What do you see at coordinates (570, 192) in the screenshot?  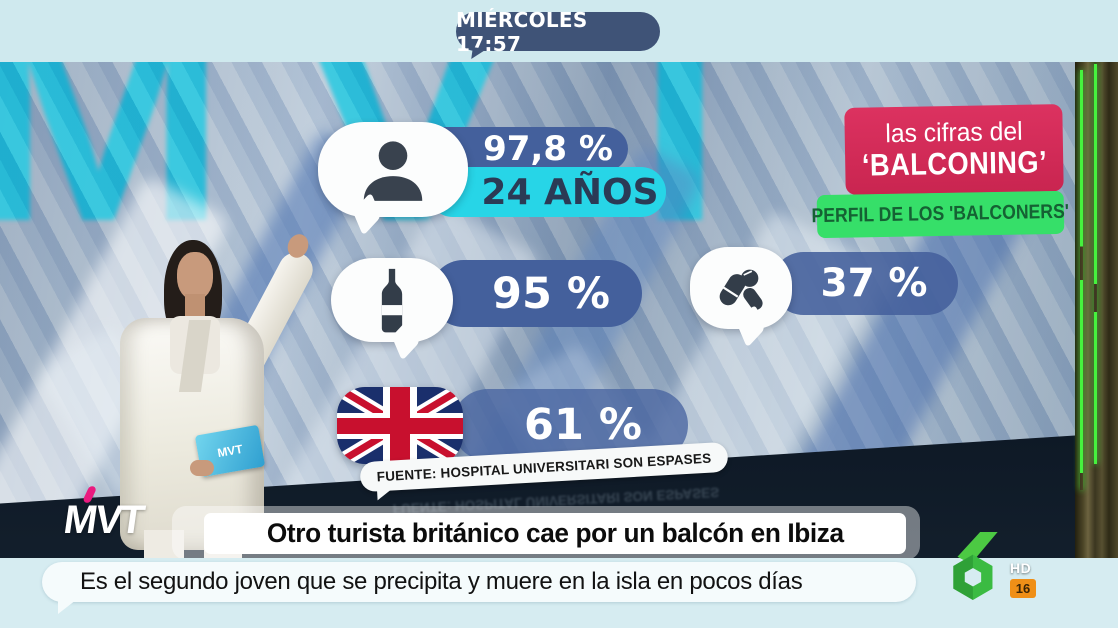 I see `stat-age-secondary: 24 AÑOS` at bounding box center [570, 192].